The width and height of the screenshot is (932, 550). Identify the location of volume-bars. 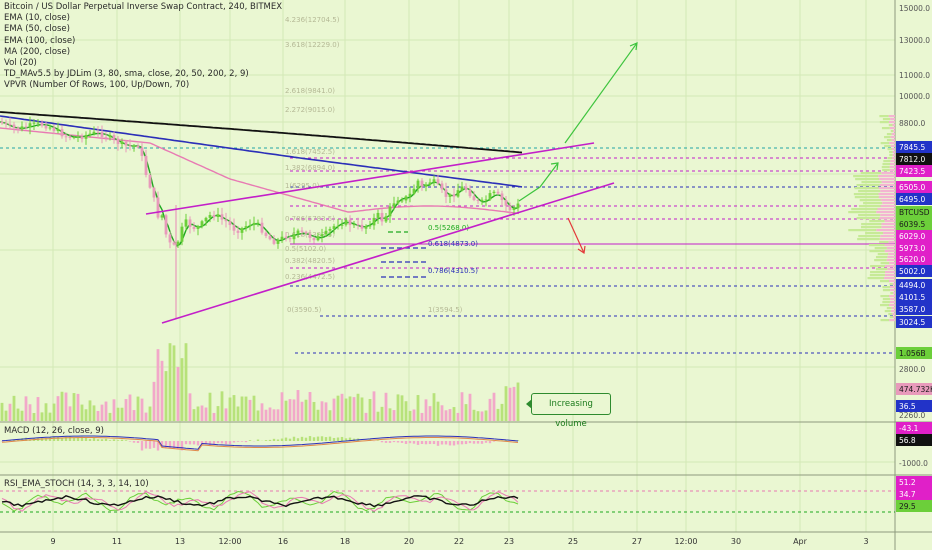
(260, 382).